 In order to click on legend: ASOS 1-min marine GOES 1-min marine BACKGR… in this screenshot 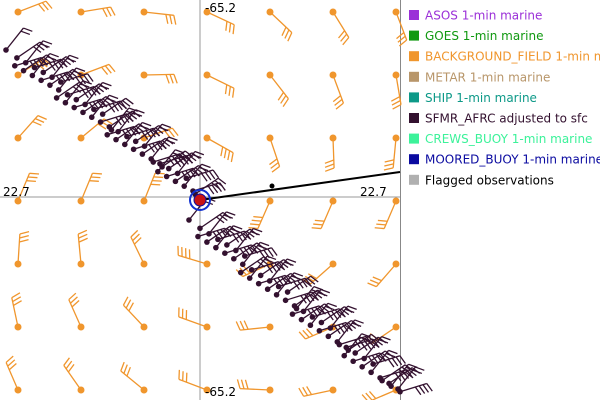, I will do `click(504, 98)`.